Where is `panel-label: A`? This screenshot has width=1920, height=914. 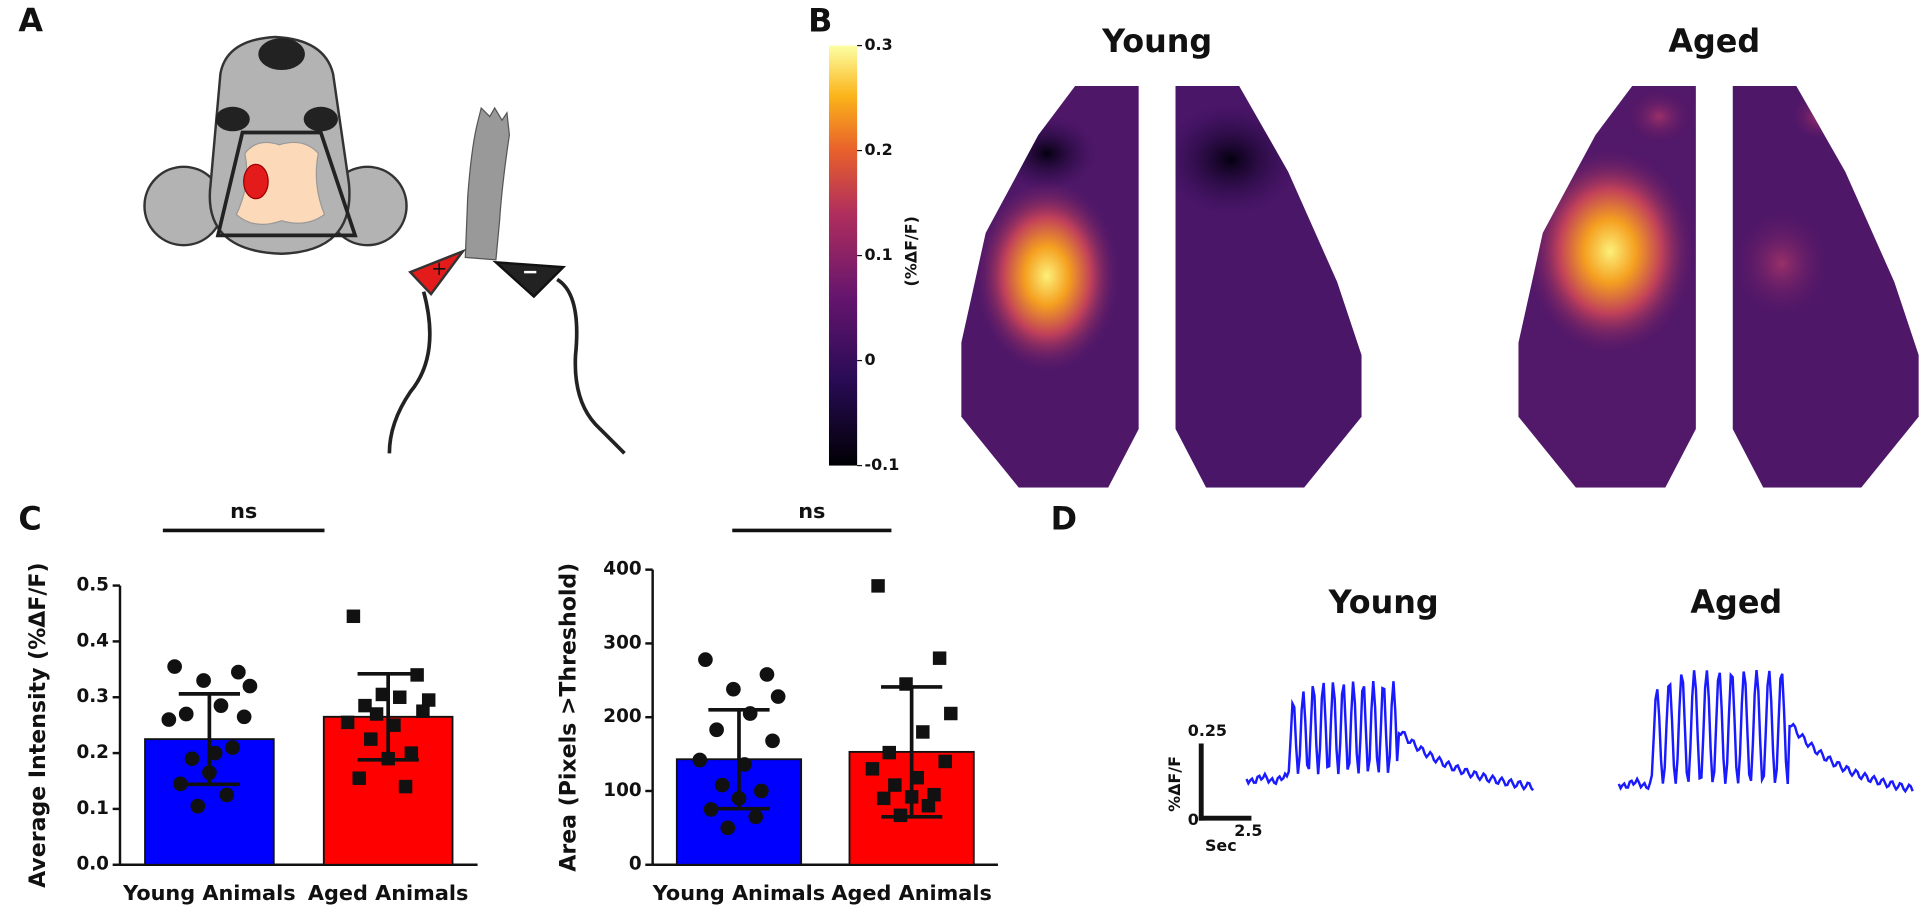
panel-label: A is located at coordinates (30, 20).